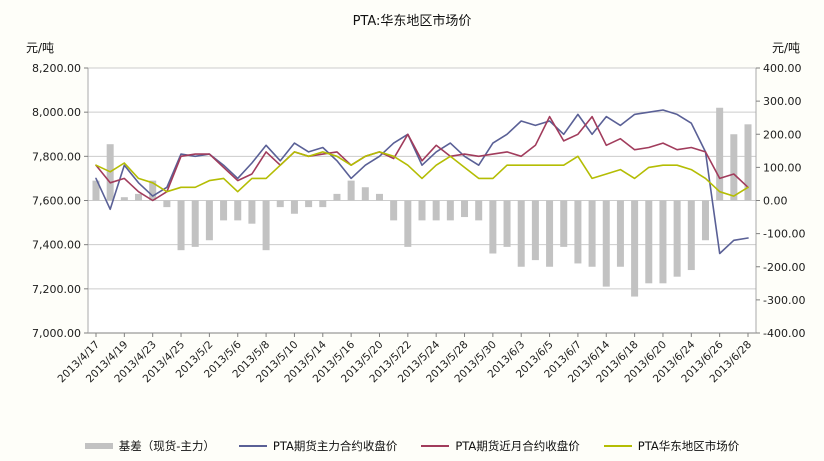 The image size is (824, 461). I want to click on y-axis-left-label: 7,000.00, so click(56, 333).